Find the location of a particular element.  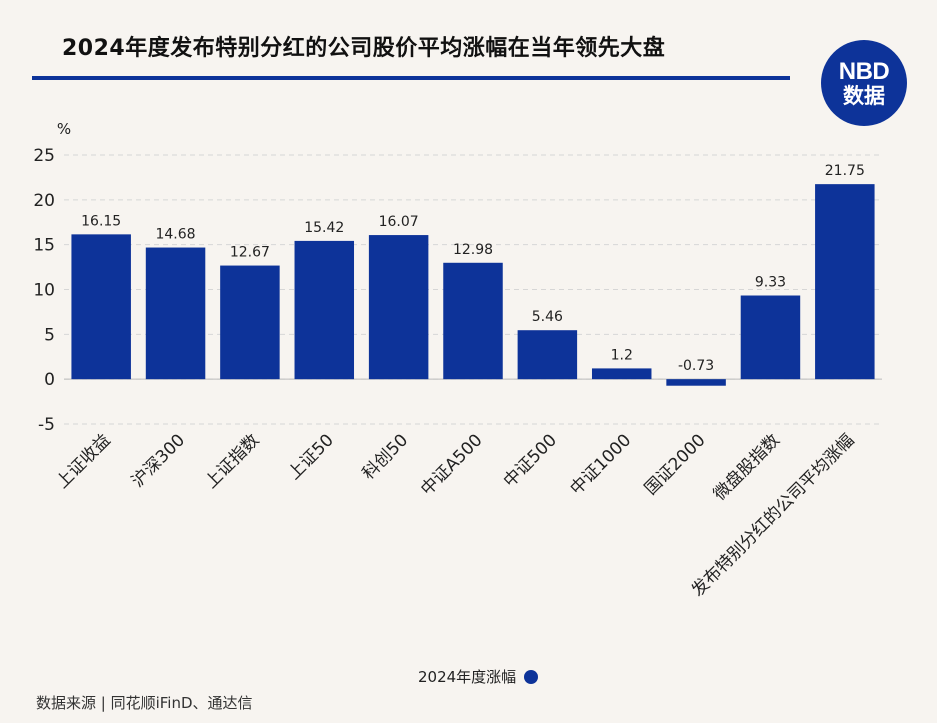

y-tick-label: 0 is located at coordinates (49, 380).